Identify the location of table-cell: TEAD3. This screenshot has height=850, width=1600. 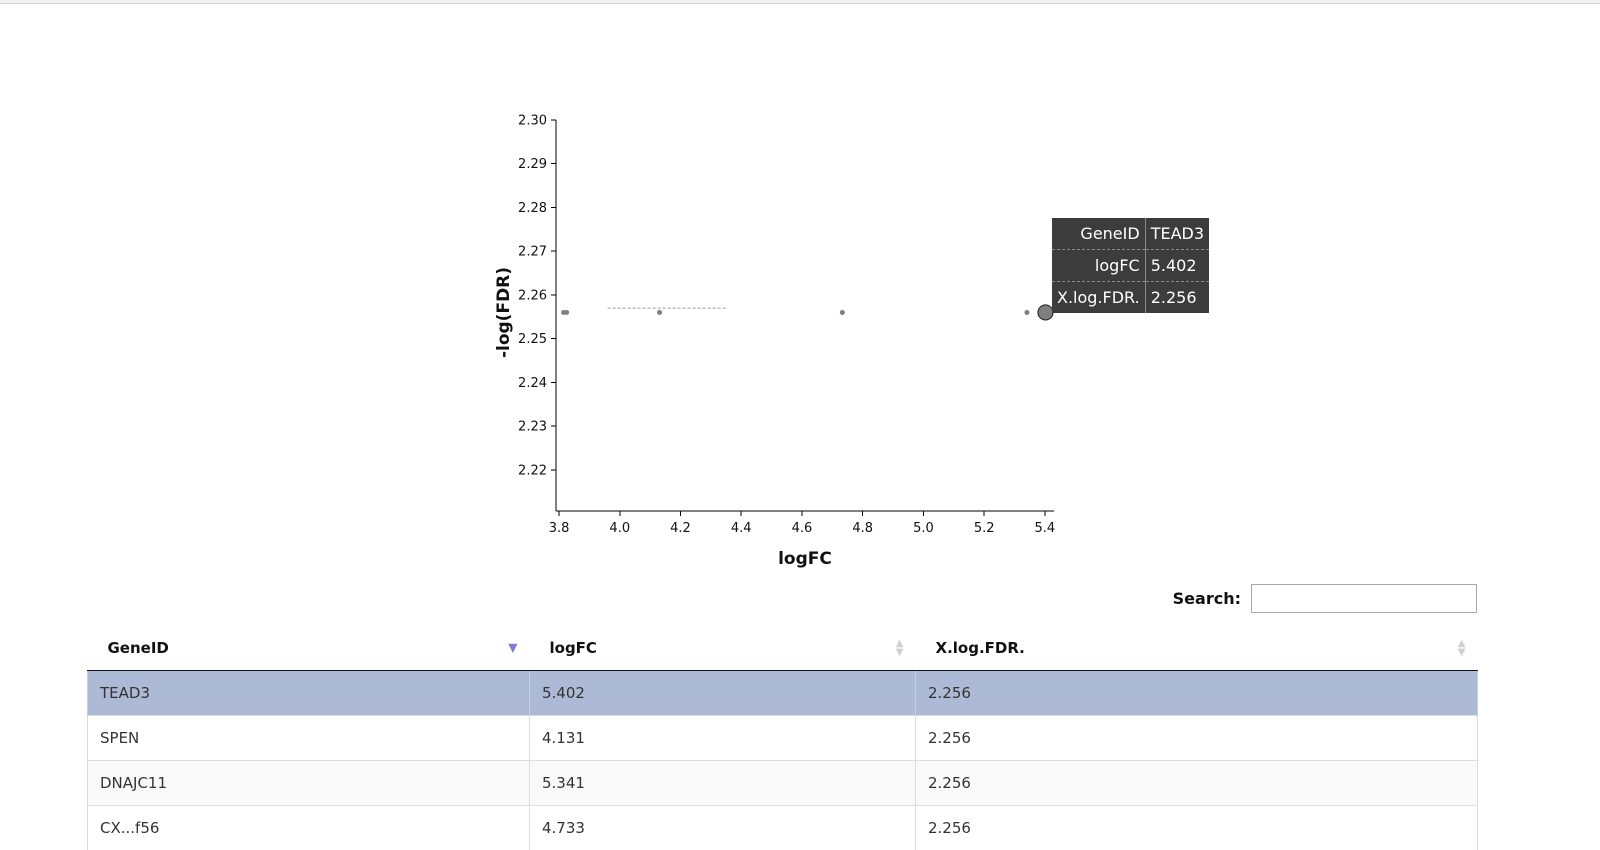
(309, 693).